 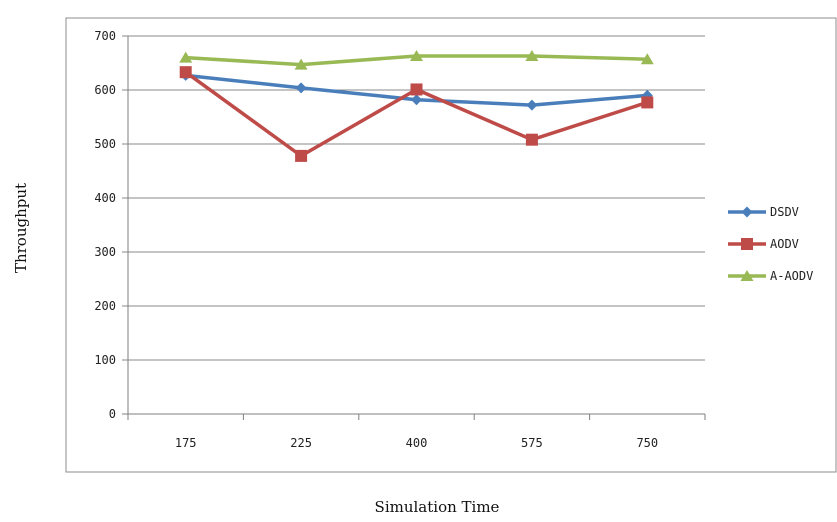 What do you see at coordinates (105, 36) in the screenshot?
I see `y-tick-label: 700` at bounding box center [105, 36].